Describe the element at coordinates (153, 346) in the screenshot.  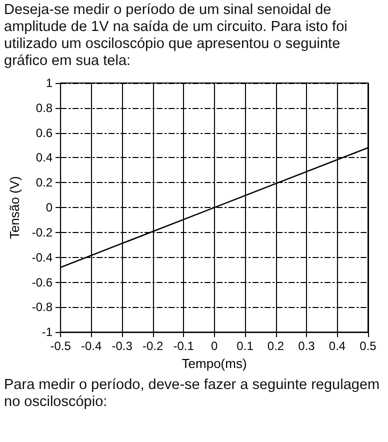
I see `x-tick-label: -0.2` at that location.